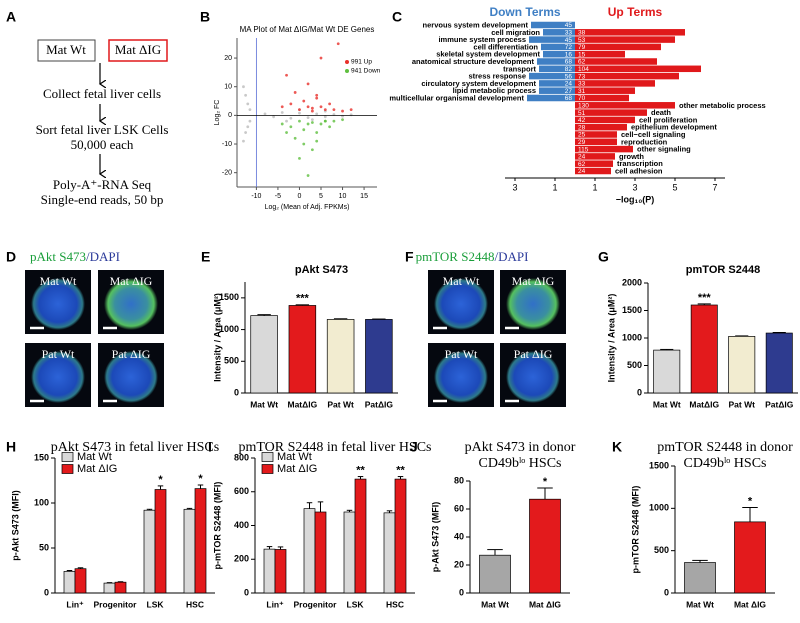 This screenshot has height=623, width=800. I want to click on count-label: 62, so click(582, 164).